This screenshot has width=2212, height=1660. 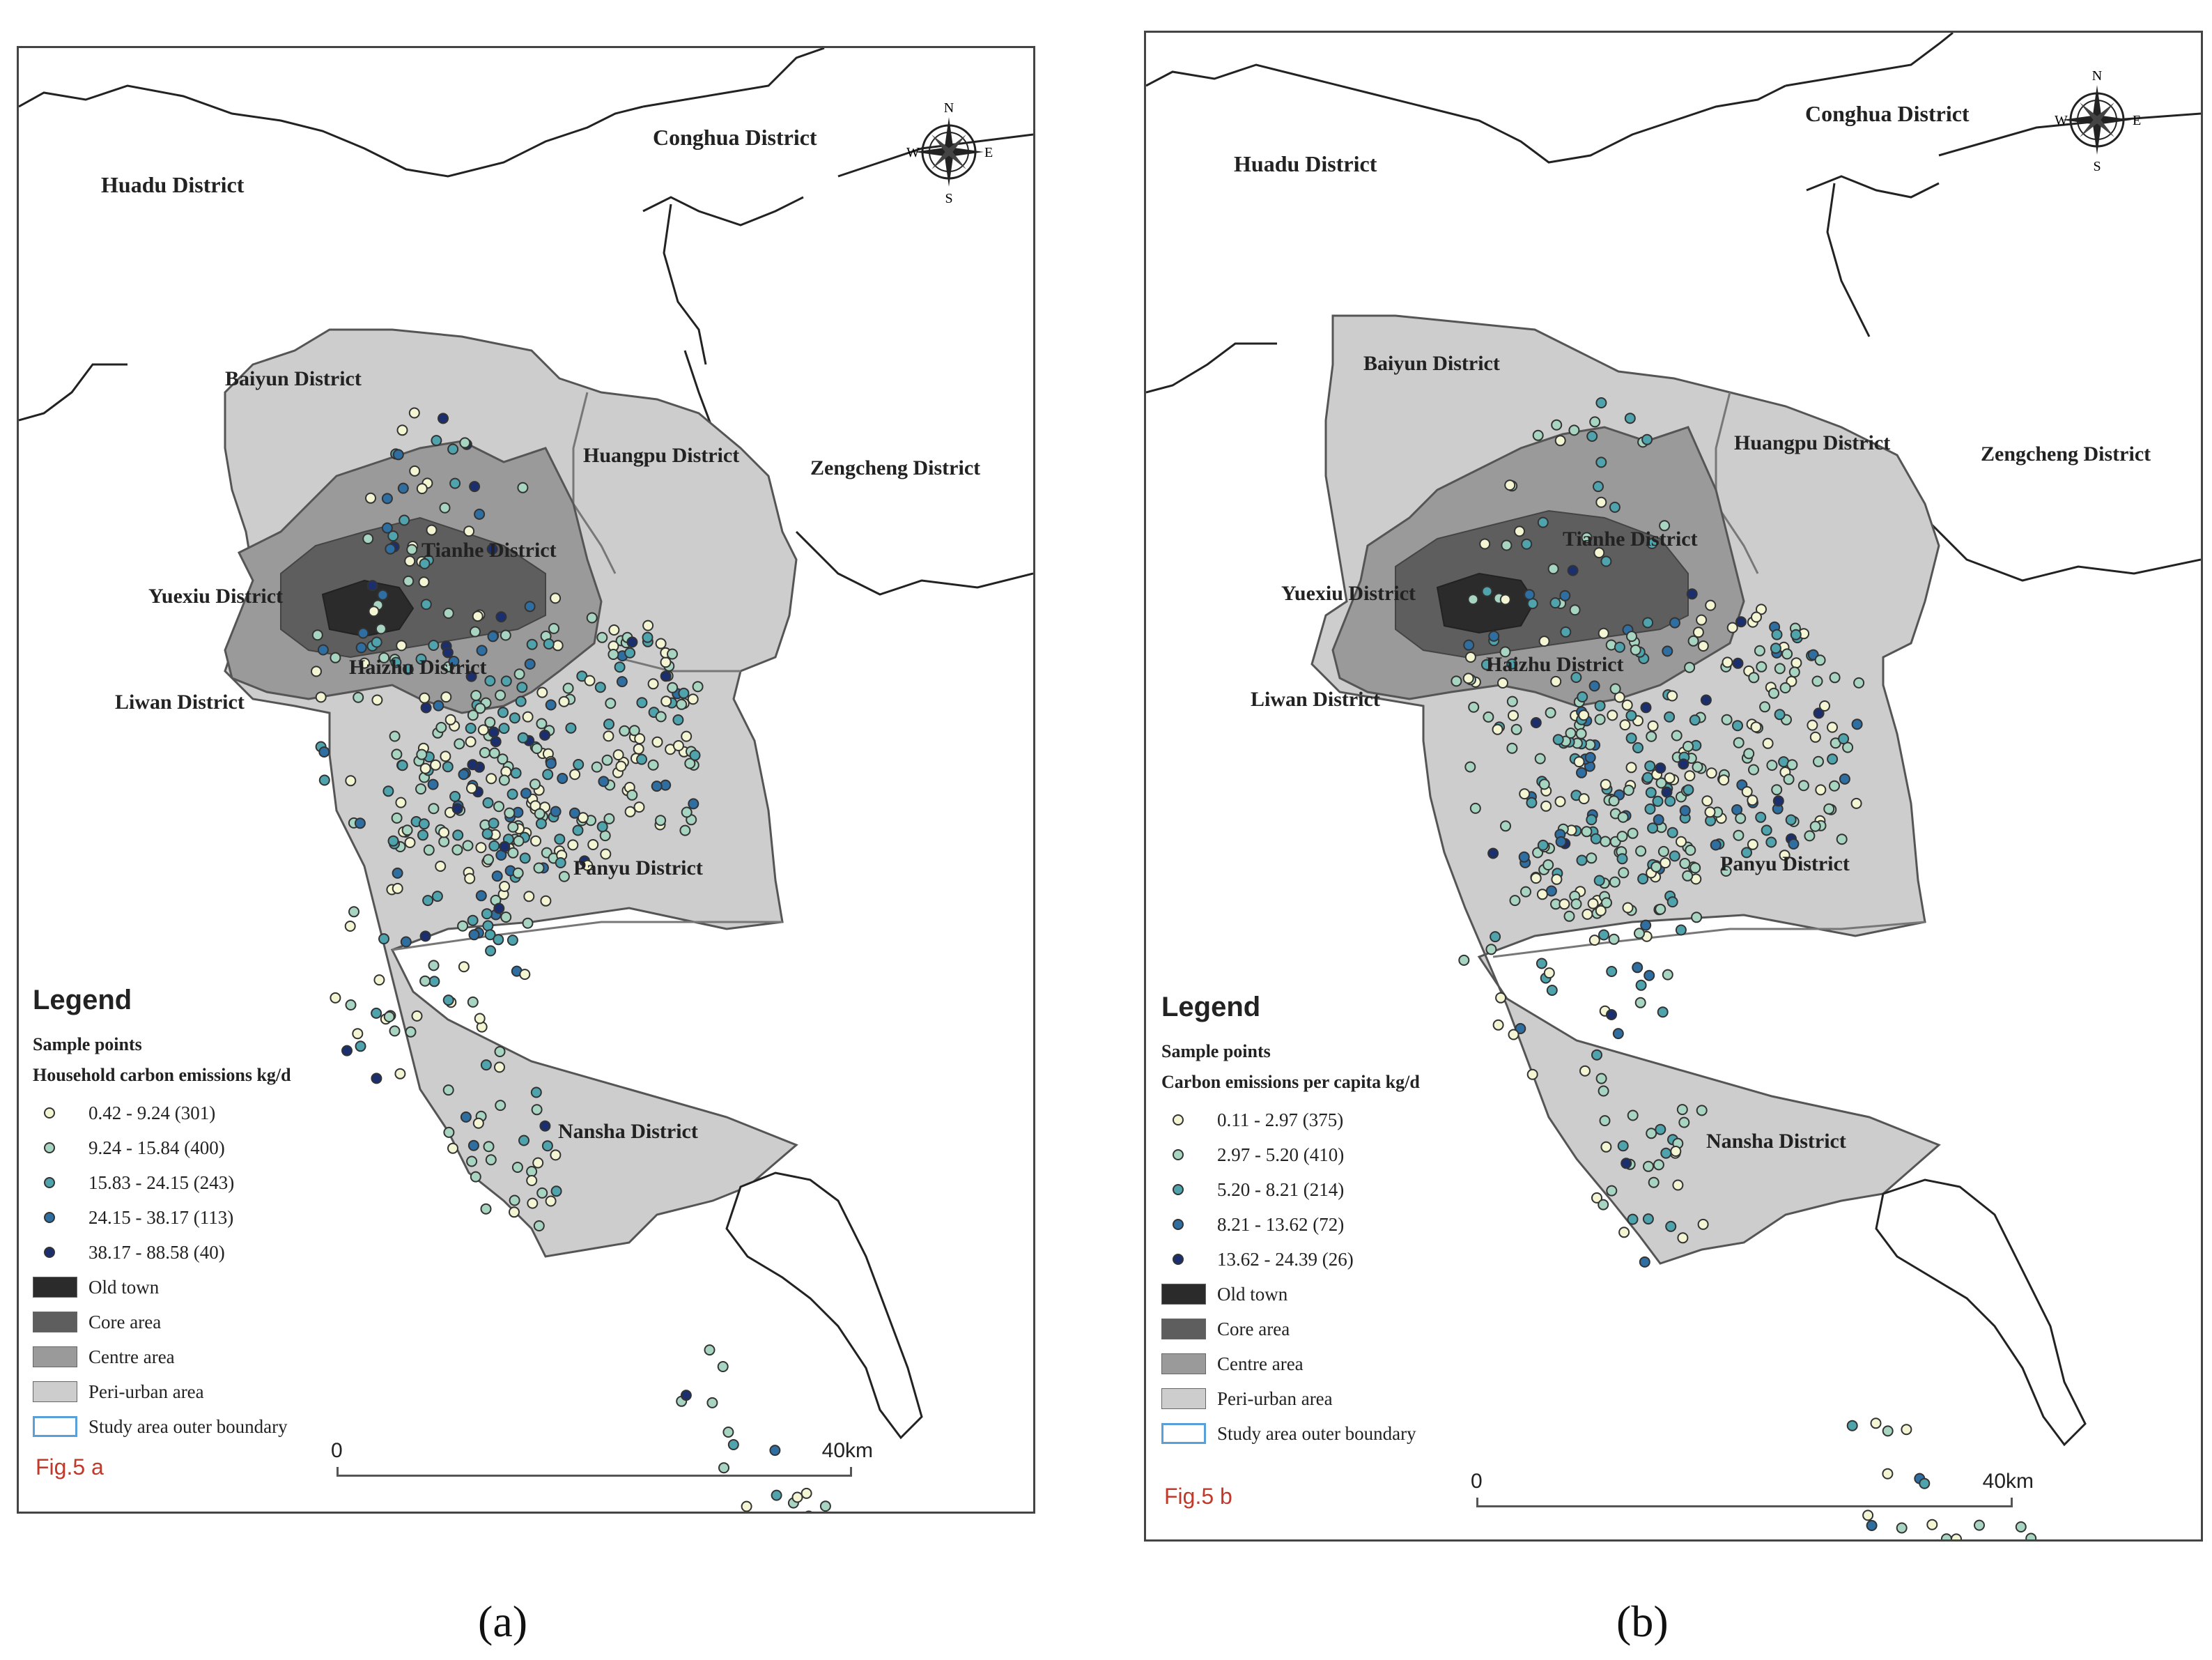 What do you see at coordinates (1887, 114) in the screenshot?
I see `district-label-conghua: Conghua District` at bounding box center [1887, 114].